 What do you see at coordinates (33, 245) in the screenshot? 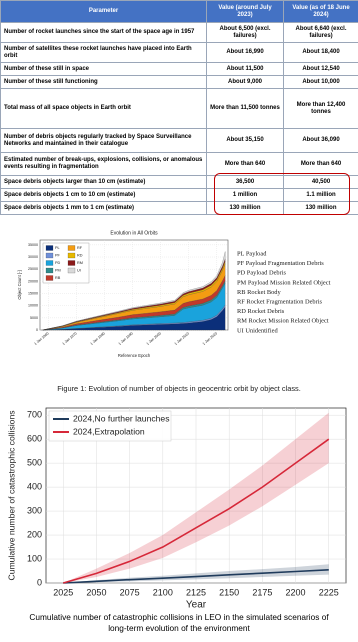
I see `y-tick-label: 35000` at bounding box center [33, 245].